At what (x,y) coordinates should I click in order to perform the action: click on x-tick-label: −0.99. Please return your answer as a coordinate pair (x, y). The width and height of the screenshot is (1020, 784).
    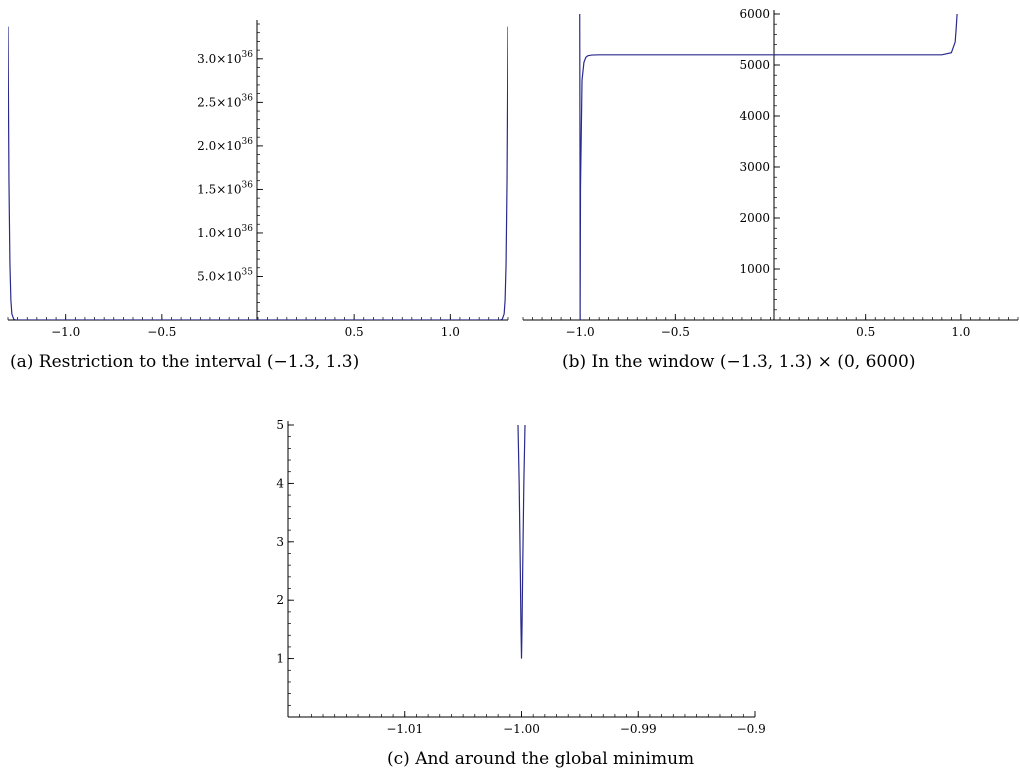
    Looking at the image, I should click on (638, 729).